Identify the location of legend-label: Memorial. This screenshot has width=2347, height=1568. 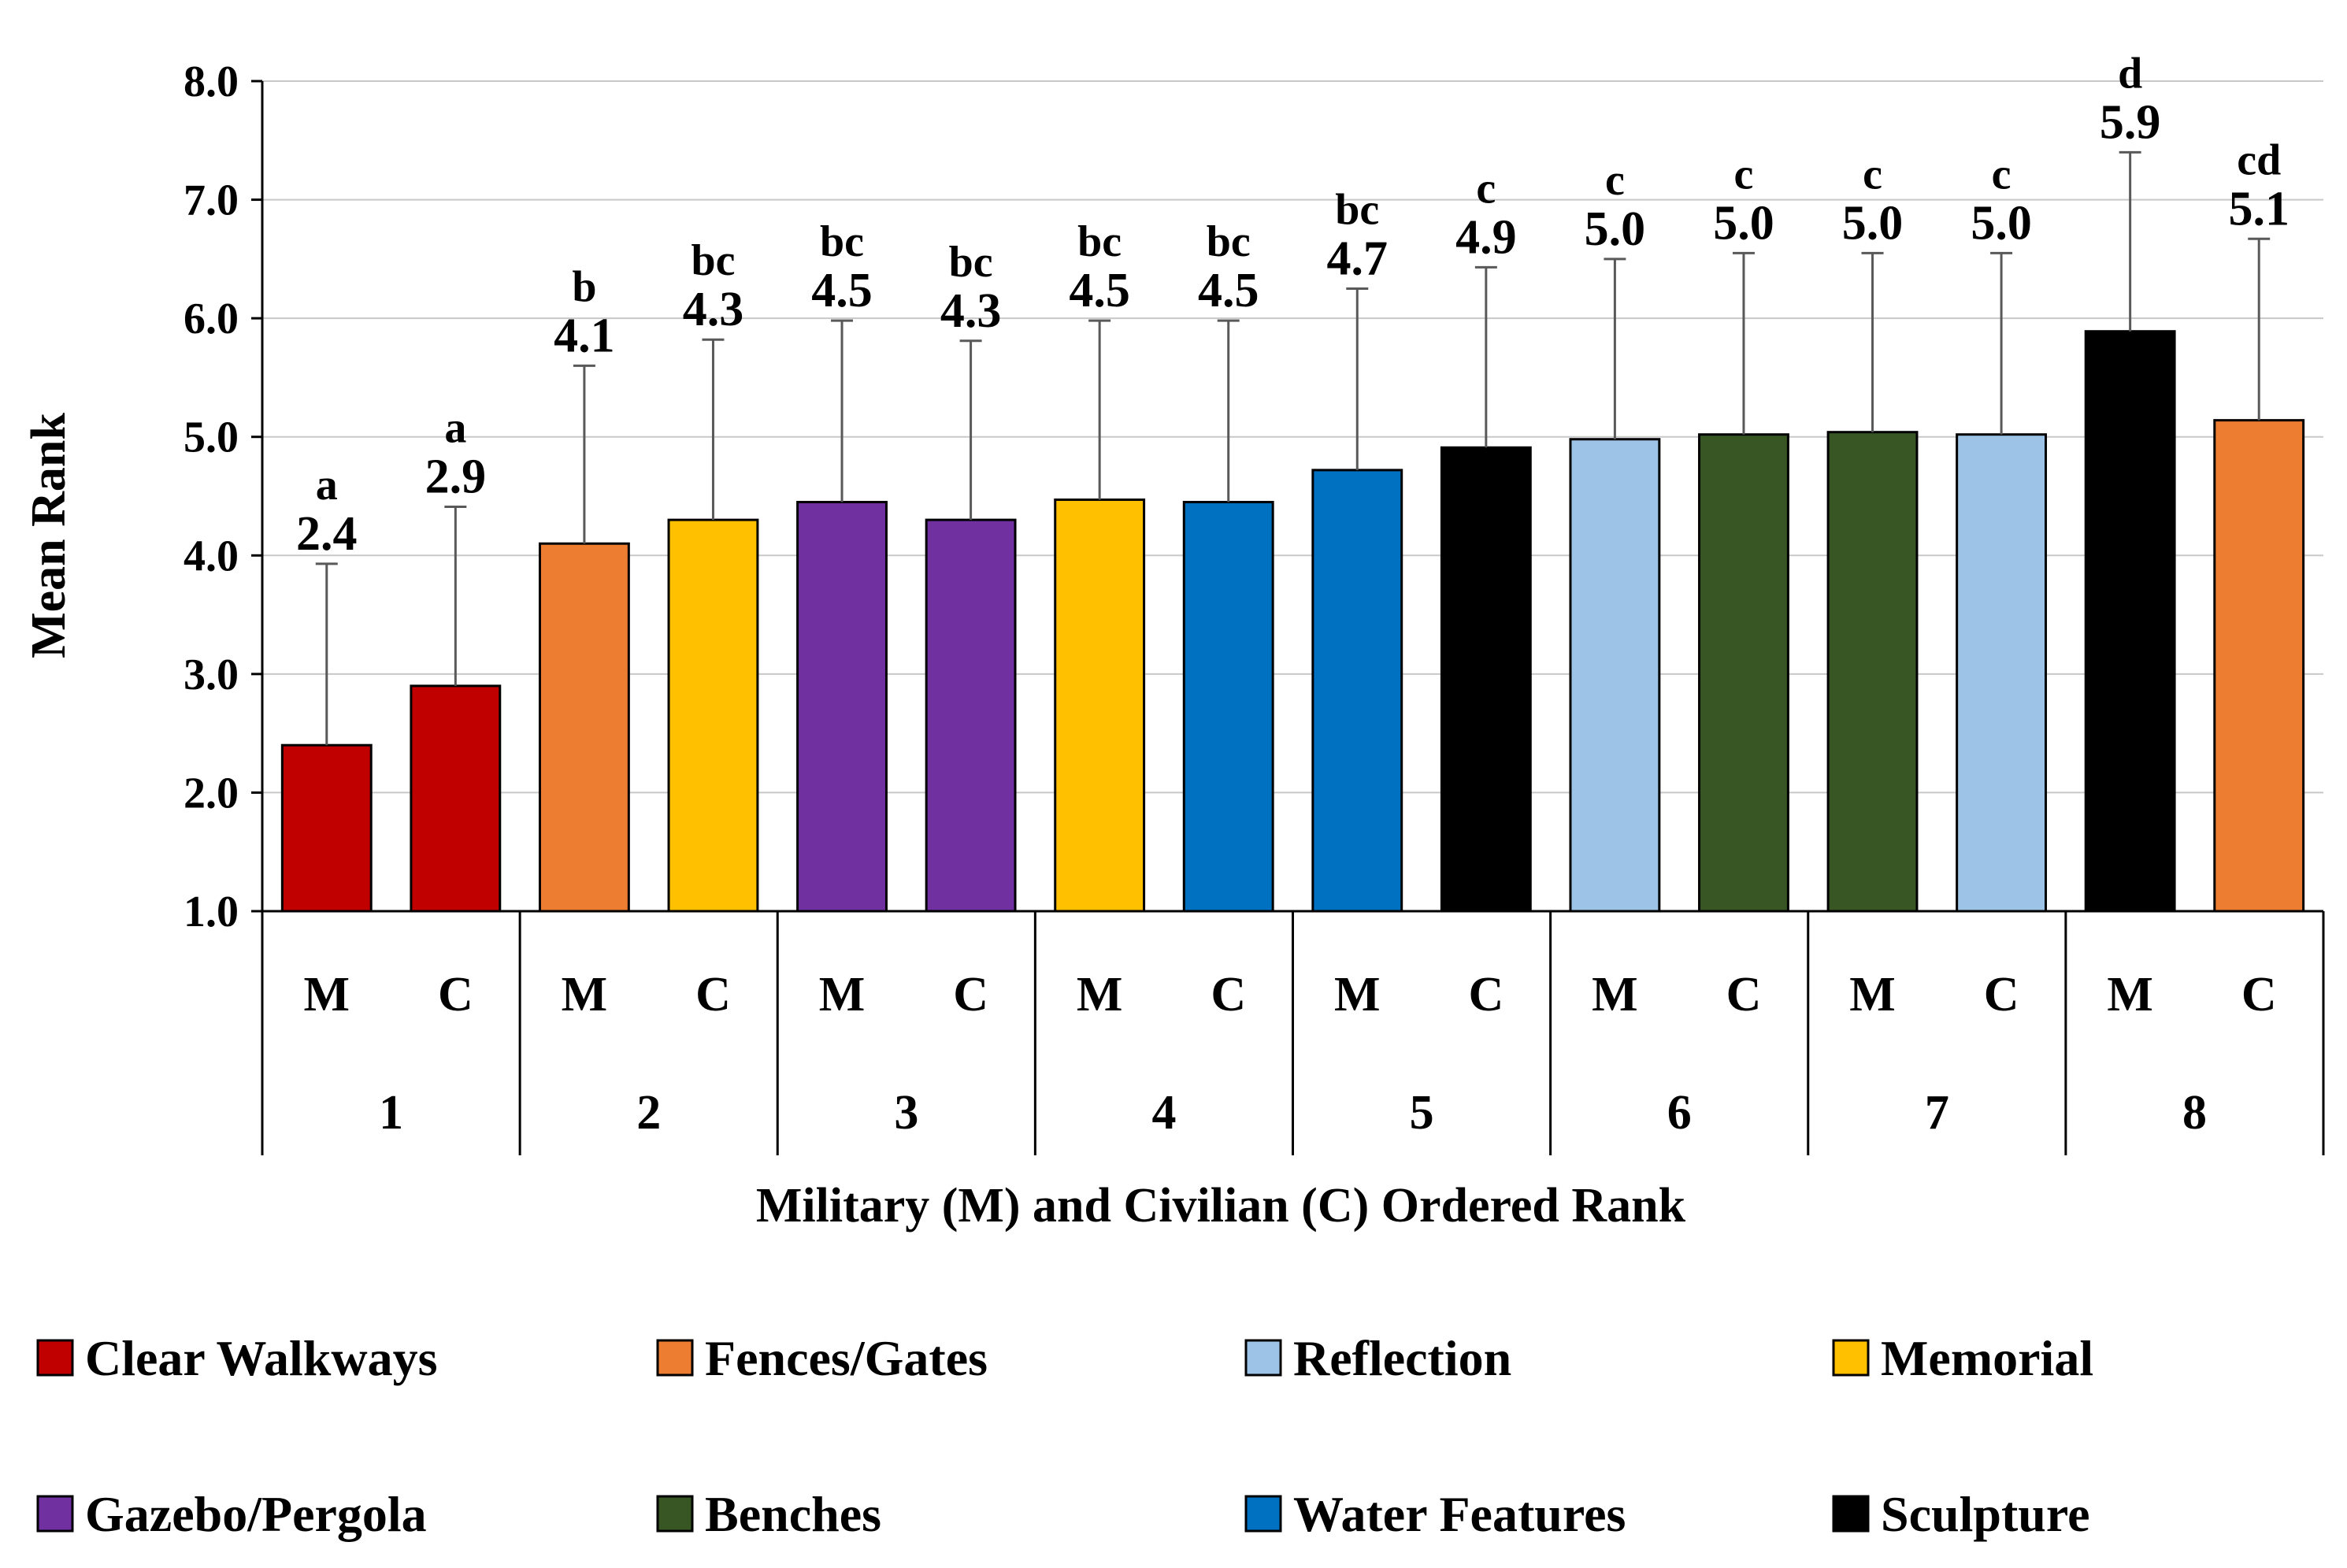
(1987, 1358).